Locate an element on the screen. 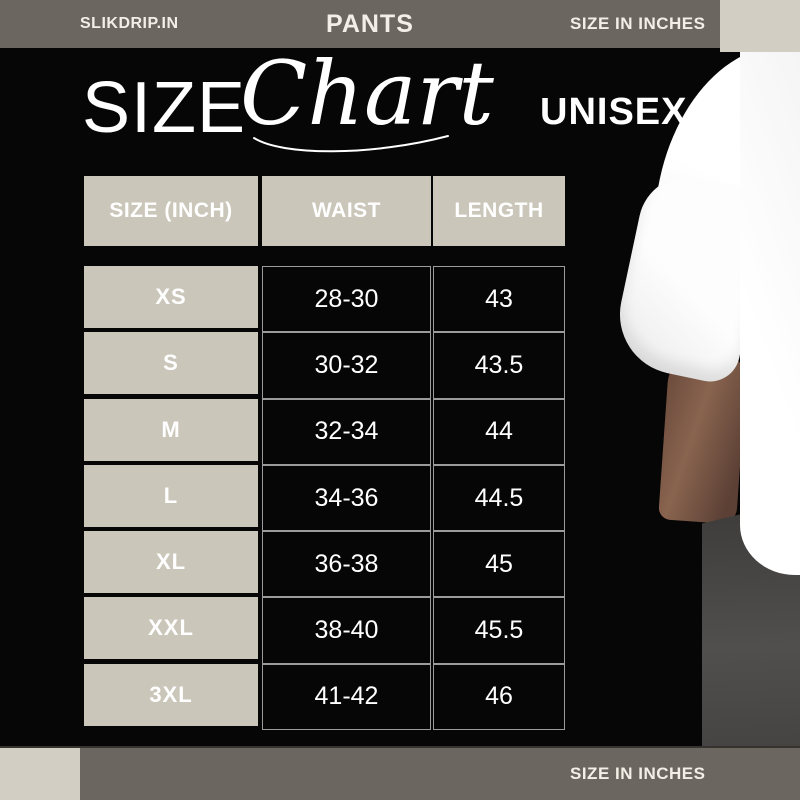 The image size is (800, 800). table-row: XXL 38-40 45.5 is located at coordinates (324, 630).